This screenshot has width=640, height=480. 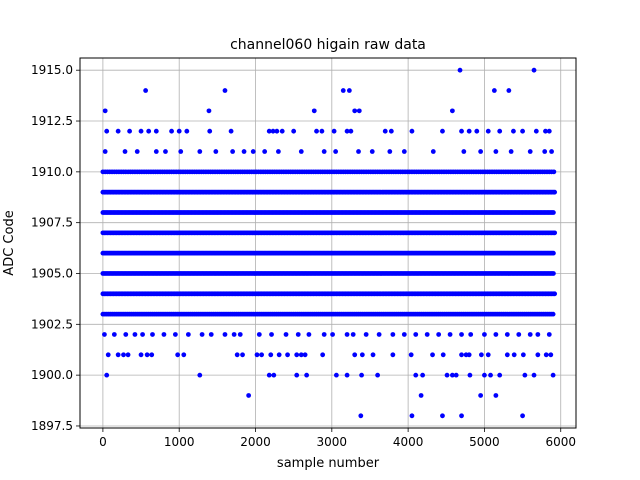 What do you see at coordinates (560, 442) in the screenshot?
I see `x-tick-label: 6000` at bounding box center [560, 442].